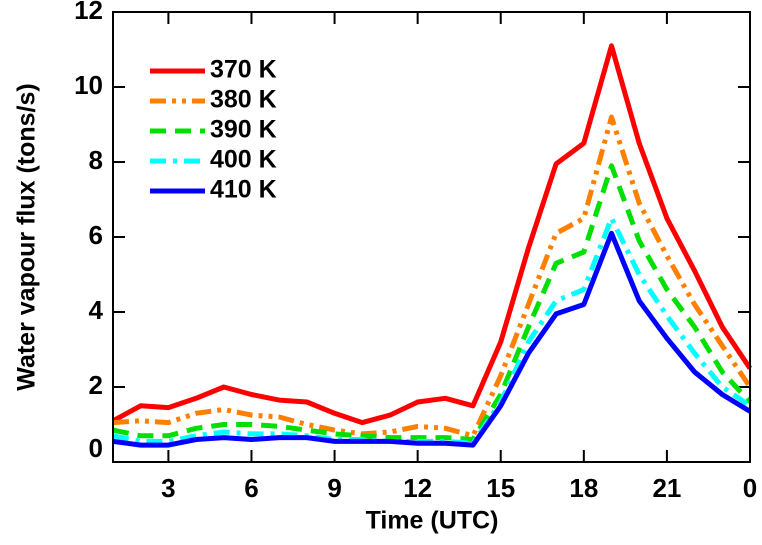 Image resolution: width=762 pixels, height=545 pixels. I want to click on y-tick-label: 10, so click(88, 85).